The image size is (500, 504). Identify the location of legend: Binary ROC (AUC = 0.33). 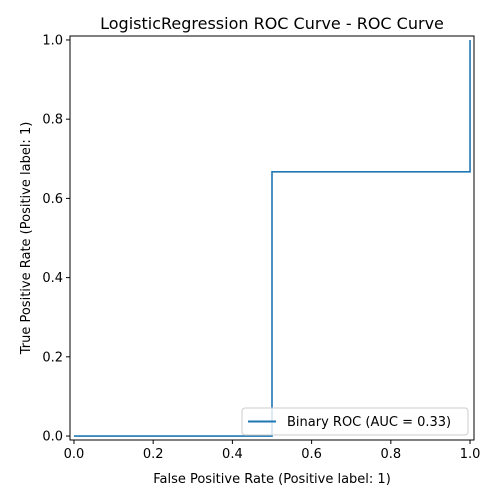
(355, 421).